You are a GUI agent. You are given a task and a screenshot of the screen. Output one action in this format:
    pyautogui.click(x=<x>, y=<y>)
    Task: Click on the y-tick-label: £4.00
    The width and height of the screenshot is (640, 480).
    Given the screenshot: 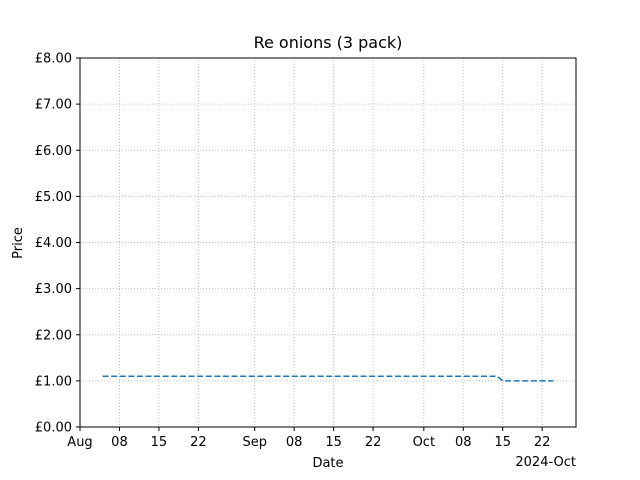 What is the action you would take?
    pyautogui.click(x=53, y=243)
    